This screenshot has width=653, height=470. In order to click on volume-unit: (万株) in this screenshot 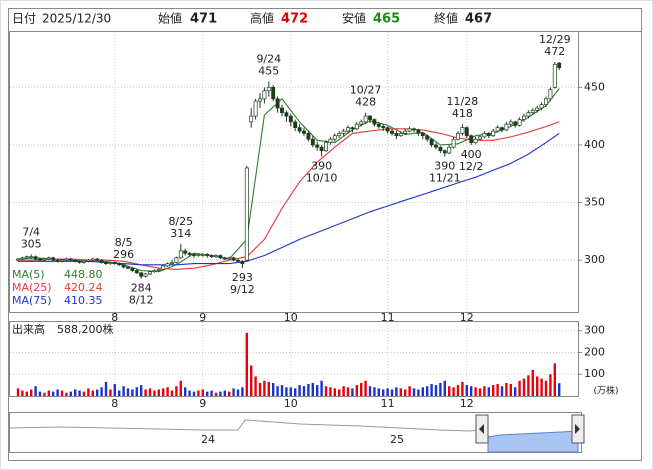, I will do `click(605, 391)`.